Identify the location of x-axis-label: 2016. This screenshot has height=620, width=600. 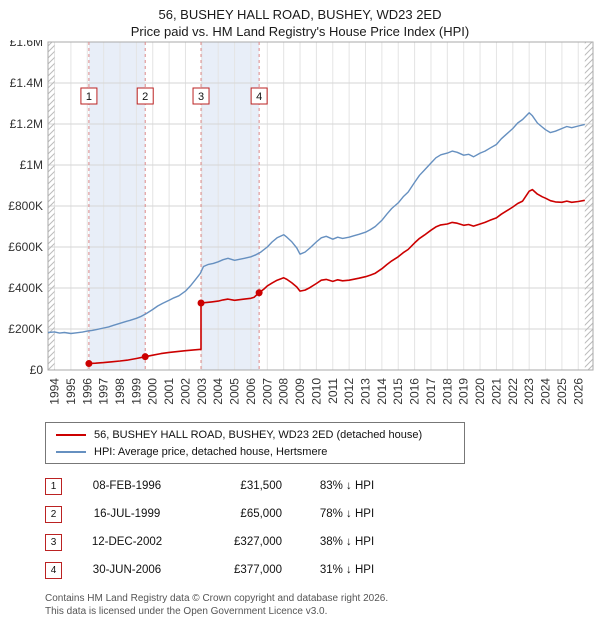
(415, 391).